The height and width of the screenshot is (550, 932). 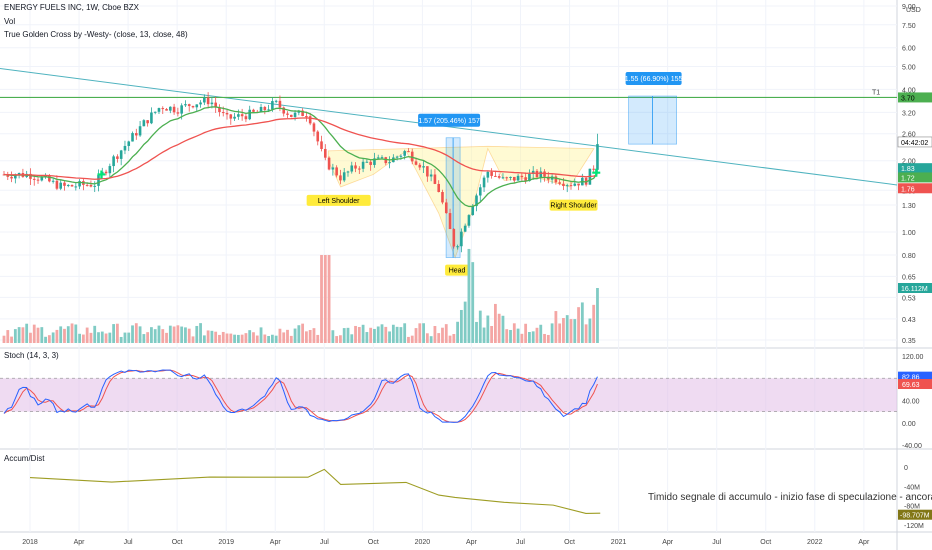 What do you see at coordinates (911, 385) in the screenshot?
I see `stoch-tag-label: 69.63` at bounding box center [911, 385].